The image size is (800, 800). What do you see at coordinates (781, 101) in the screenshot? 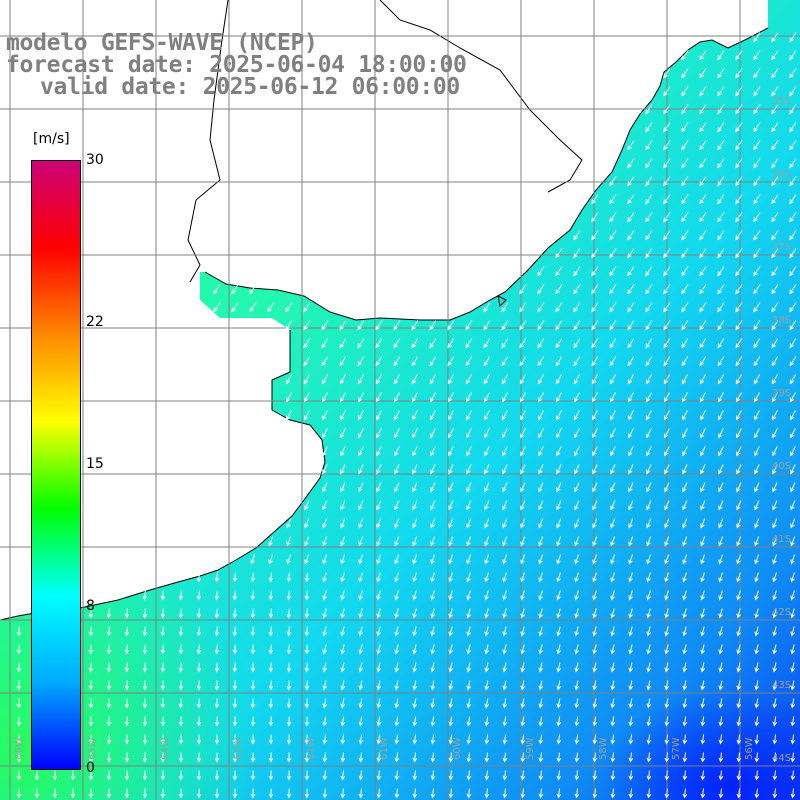
I see `latitude-label: 35S` at bounding box center [781, 101].